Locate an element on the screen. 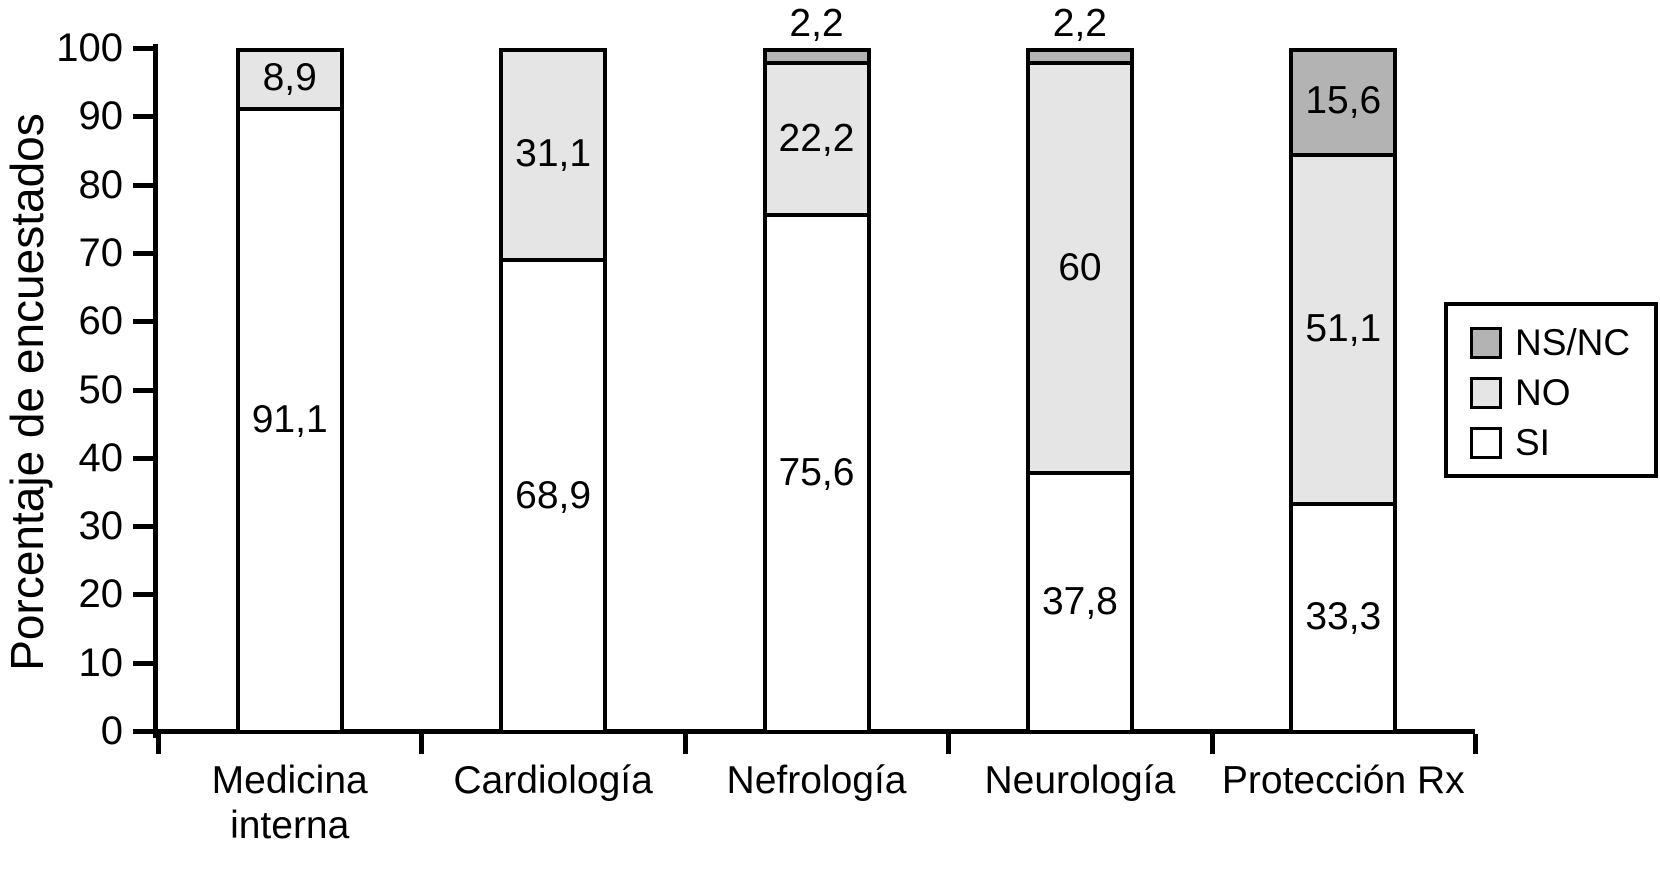 This screenshot has width=1660, height=875. y-tick-label: 90 is located at coordinates (101, 116).